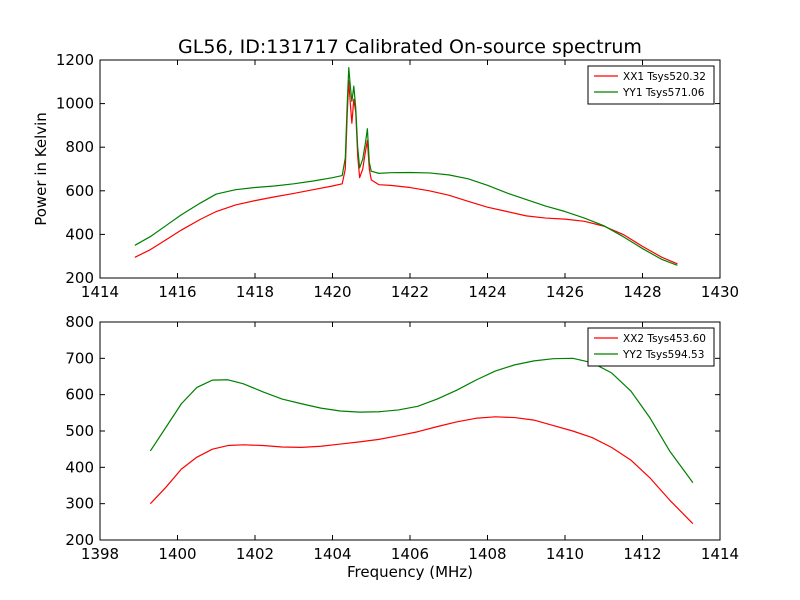 The image size is (800, 600). I want to click on x-axis-label: Frequency (MHz), so click(410, 572).